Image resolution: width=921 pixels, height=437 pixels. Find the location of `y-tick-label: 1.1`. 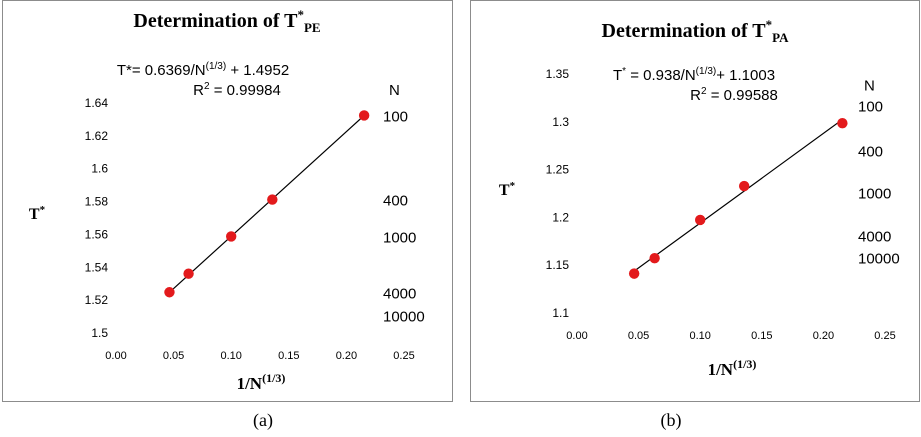

y-tick-label: 1.1 is located at coordinates (560, 313).